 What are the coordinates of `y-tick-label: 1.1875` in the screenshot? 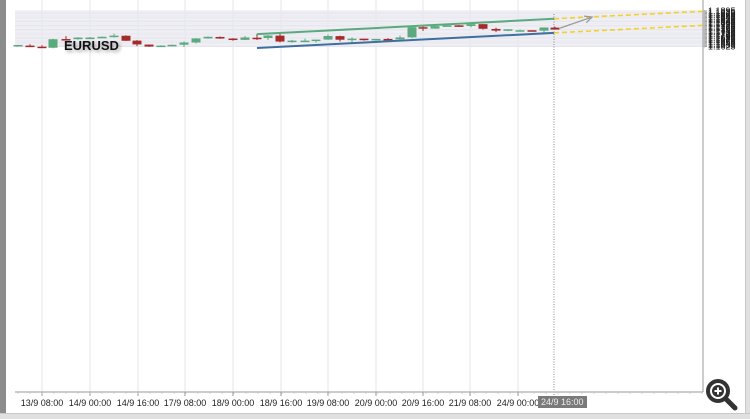 It's located at (722, 14).